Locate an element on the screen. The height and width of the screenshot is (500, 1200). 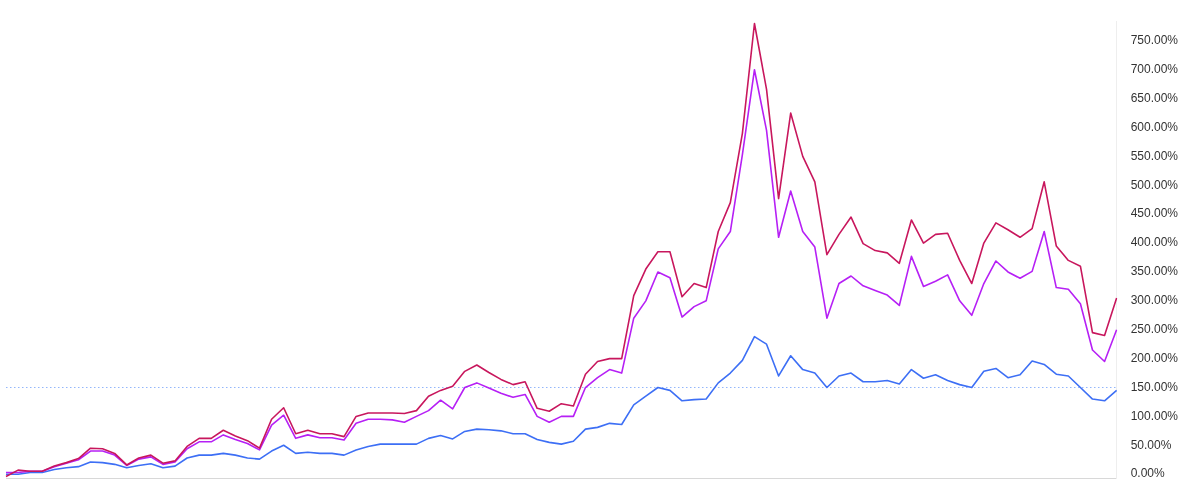
y-tick-label: 350.00% is located at coordinates (1154, 271).